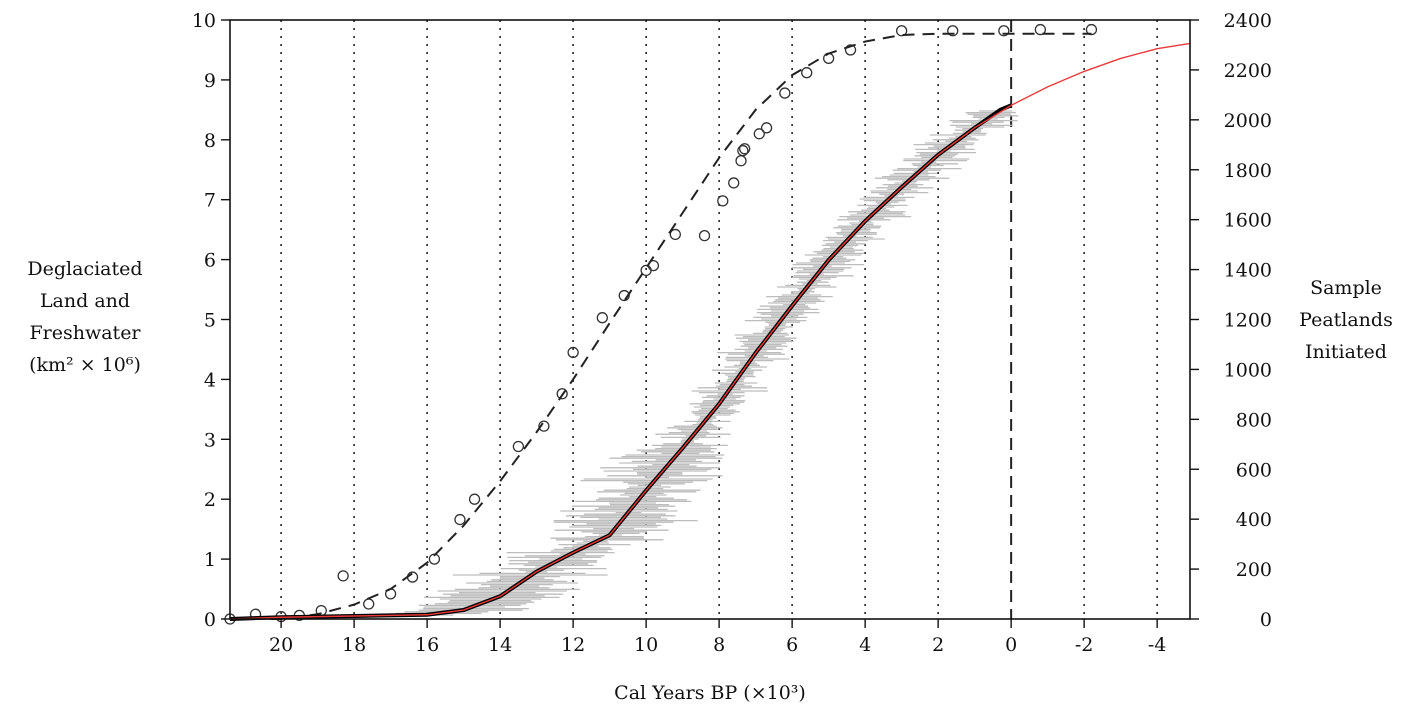 This screenshot has height=717, width=1420. I want to click on y-right-tick-label: 1400, so click(1248, 271).